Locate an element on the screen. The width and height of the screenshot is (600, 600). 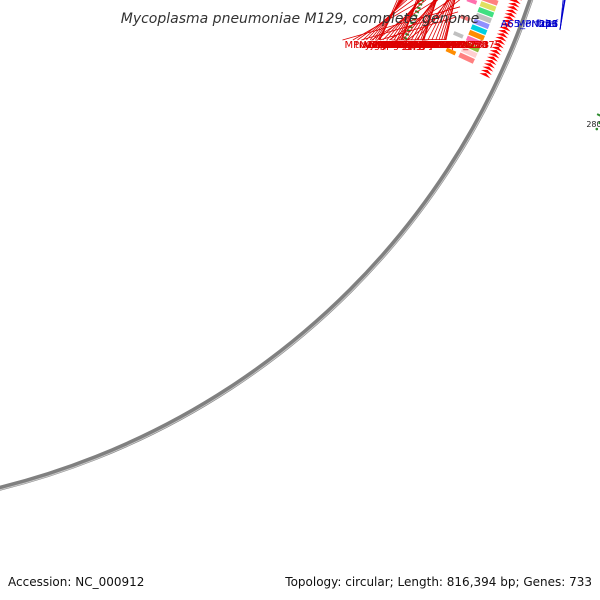
gene-label-MPN264: MPN264 is located at coordinates (419, 45).